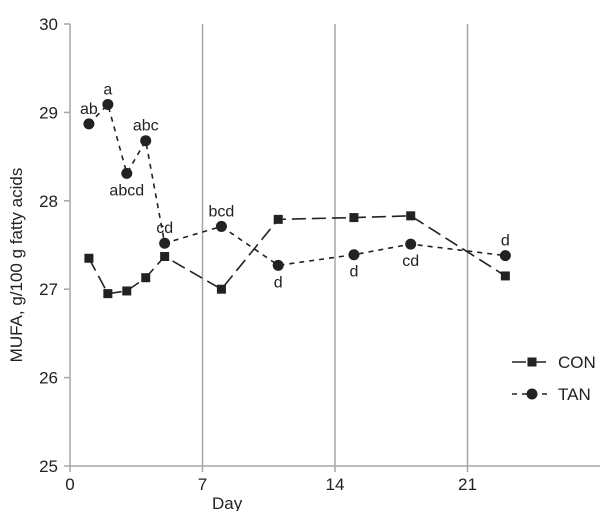 The width and height of the screenshot is (612, 511). Describe the element at coordinates (126, 190) in the screenshot. I see `point-label-2: abcd` at that location.